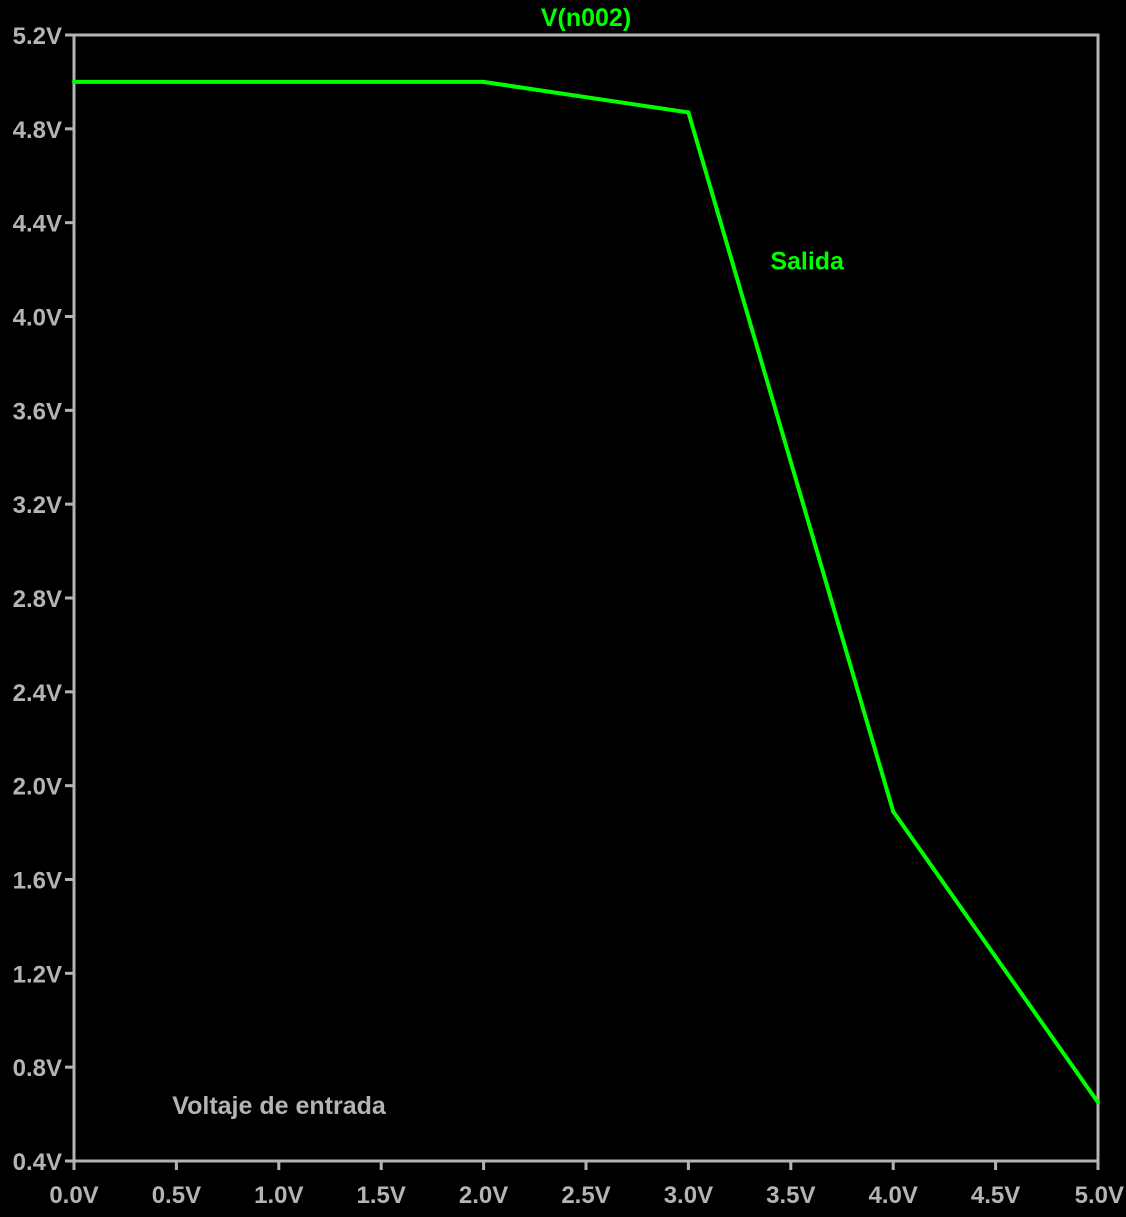 Image resolution: width=1126 pixels, height=1217 pixels. I want to click on chart-title: V(n002), so click(586, 18).